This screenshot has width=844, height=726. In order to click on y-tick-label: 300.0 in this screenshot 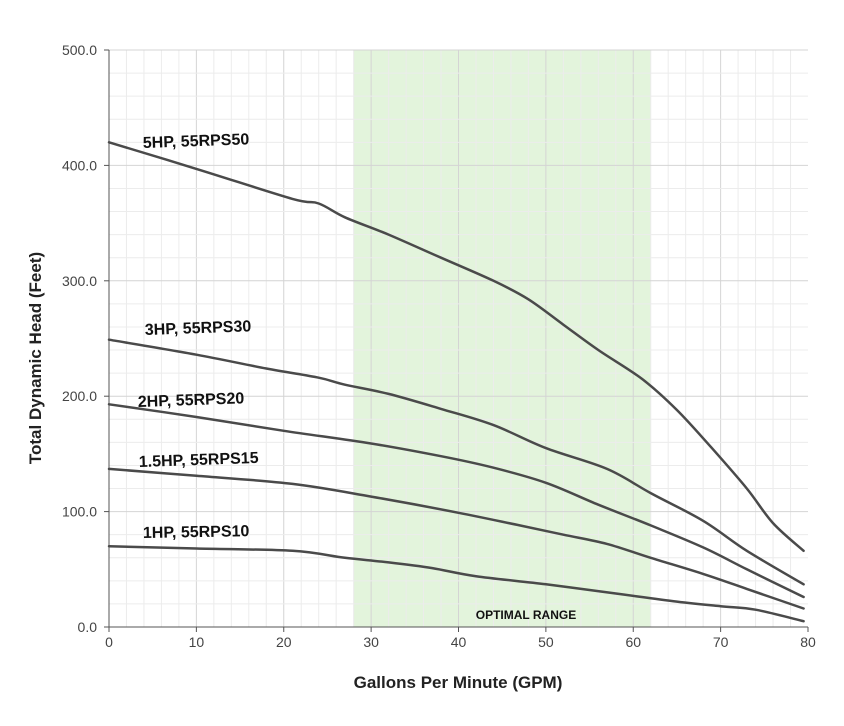, I will do `click(79, 281)`.